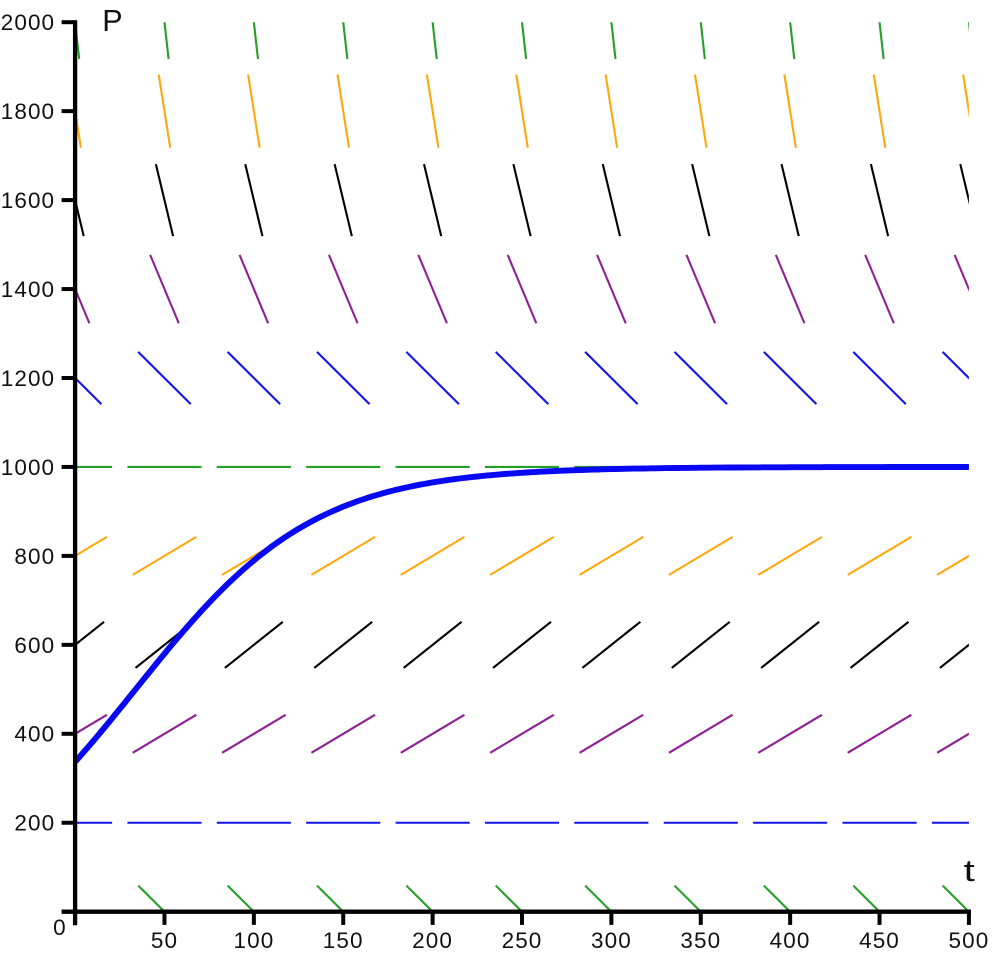  I want to click on svg-text: 450, so click(879, 940).